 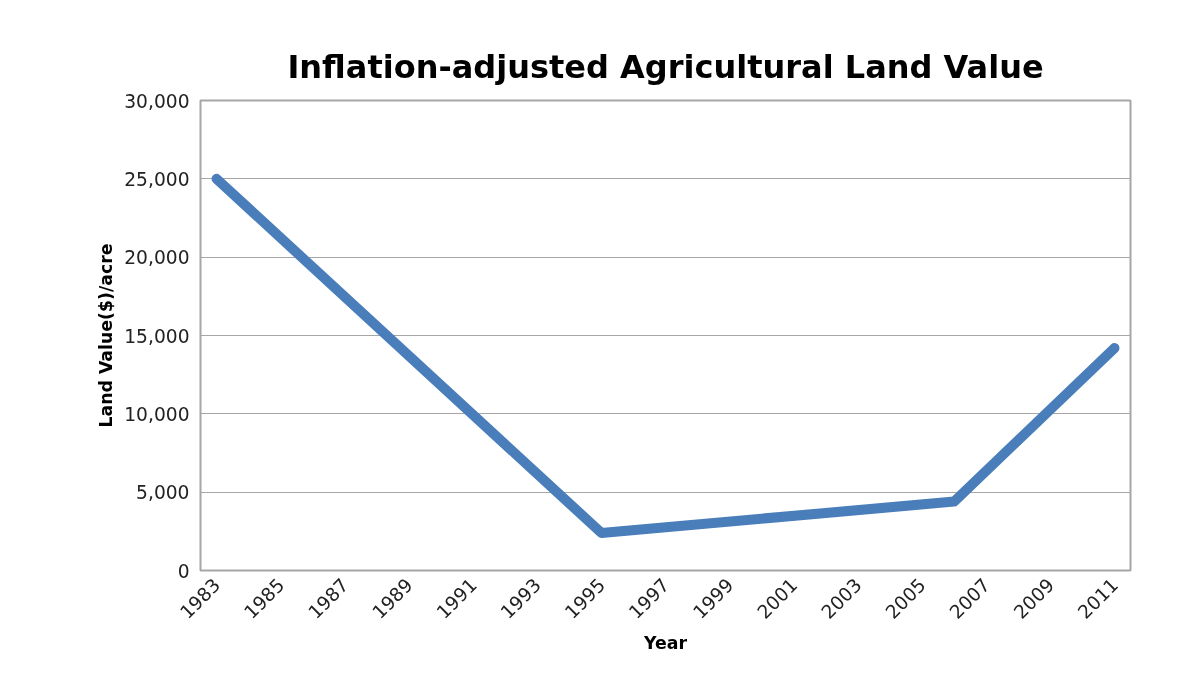 I want to click on y-tick-label: 10,000, so click(x=157, y=414).